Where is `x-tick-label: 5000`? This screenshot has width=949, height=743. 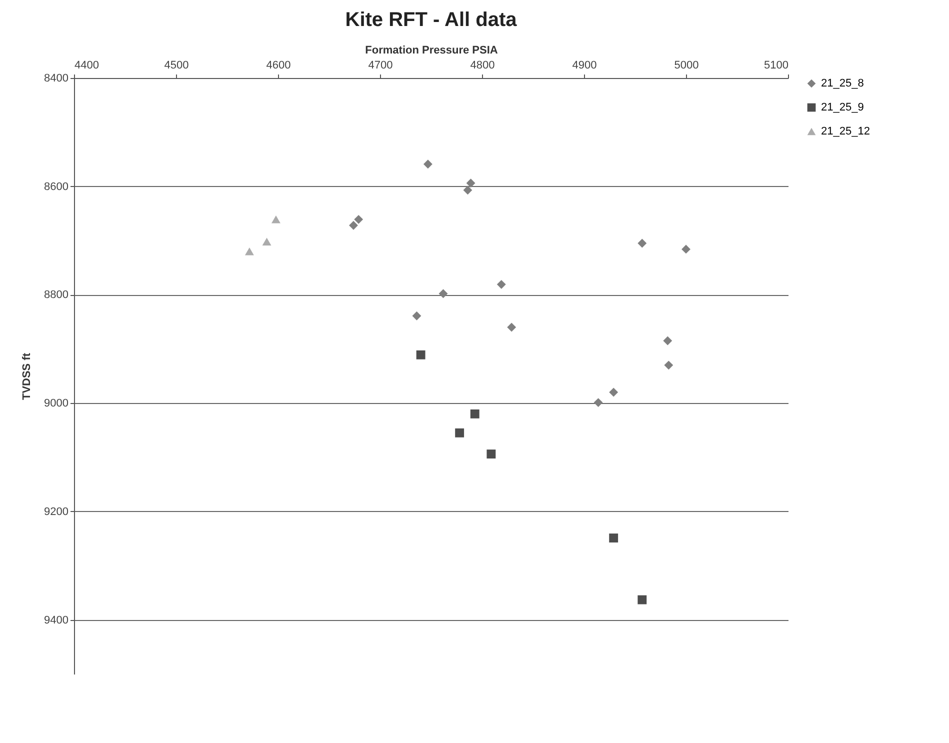
x-tick-label: 5000 is located at coordinates (686, 66).